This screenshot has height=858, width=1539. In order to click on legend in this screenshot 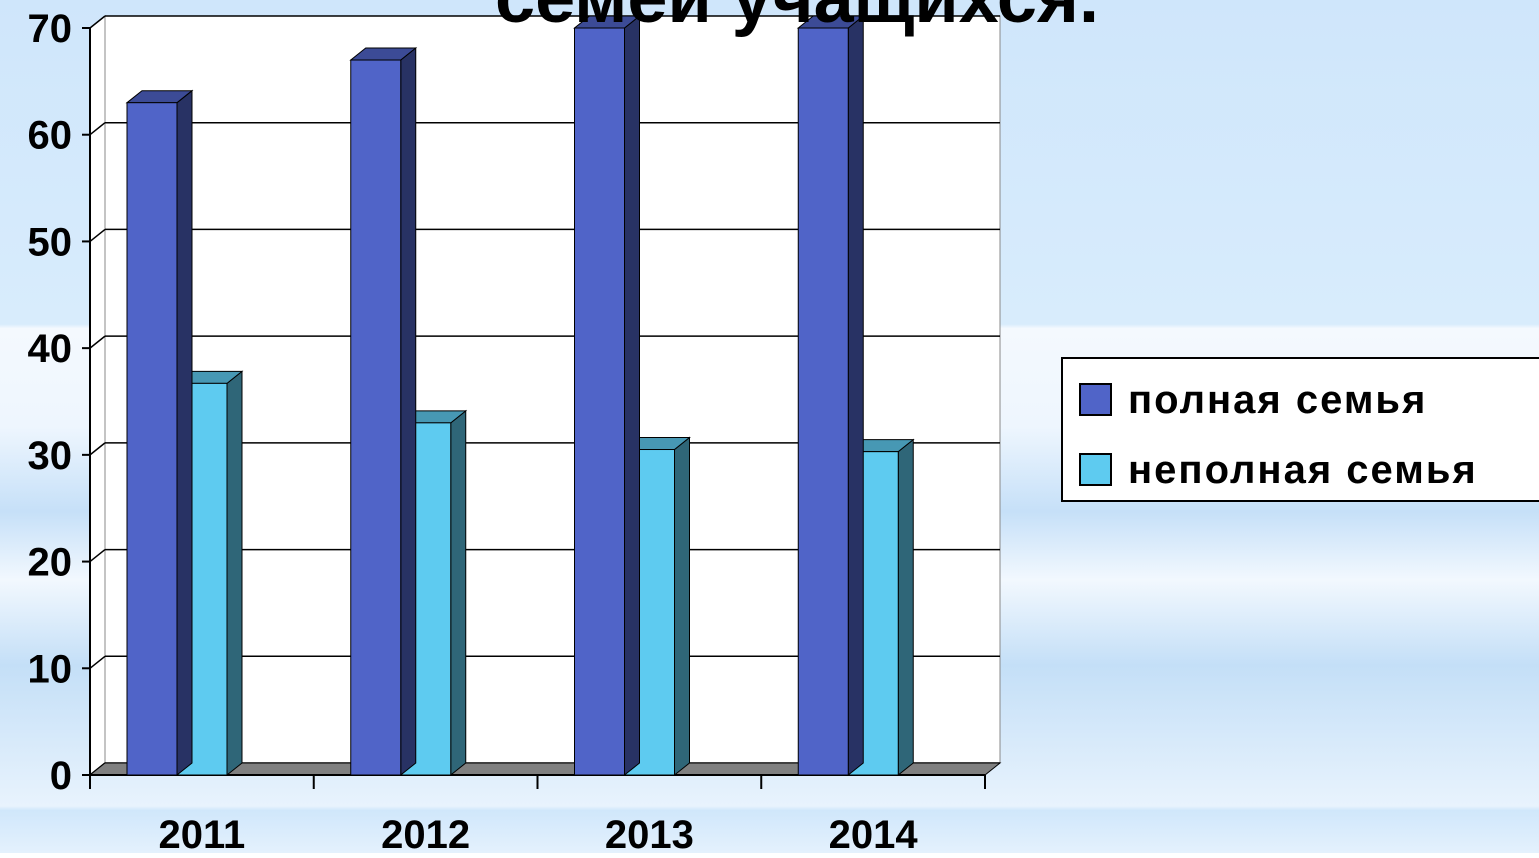, I will do `click(1300, 429)`.